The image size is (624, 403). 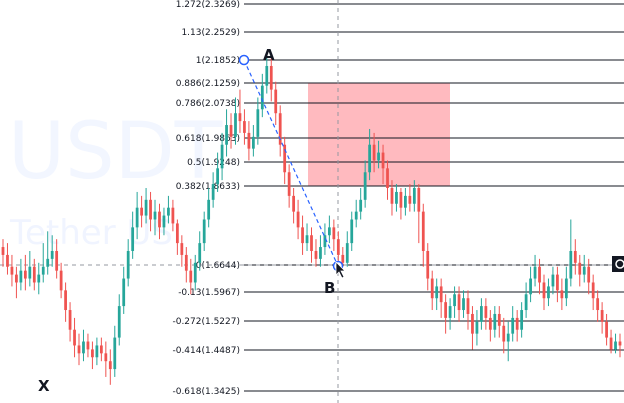 I want to click on point-label-x: X, so click(x=44, y=386).